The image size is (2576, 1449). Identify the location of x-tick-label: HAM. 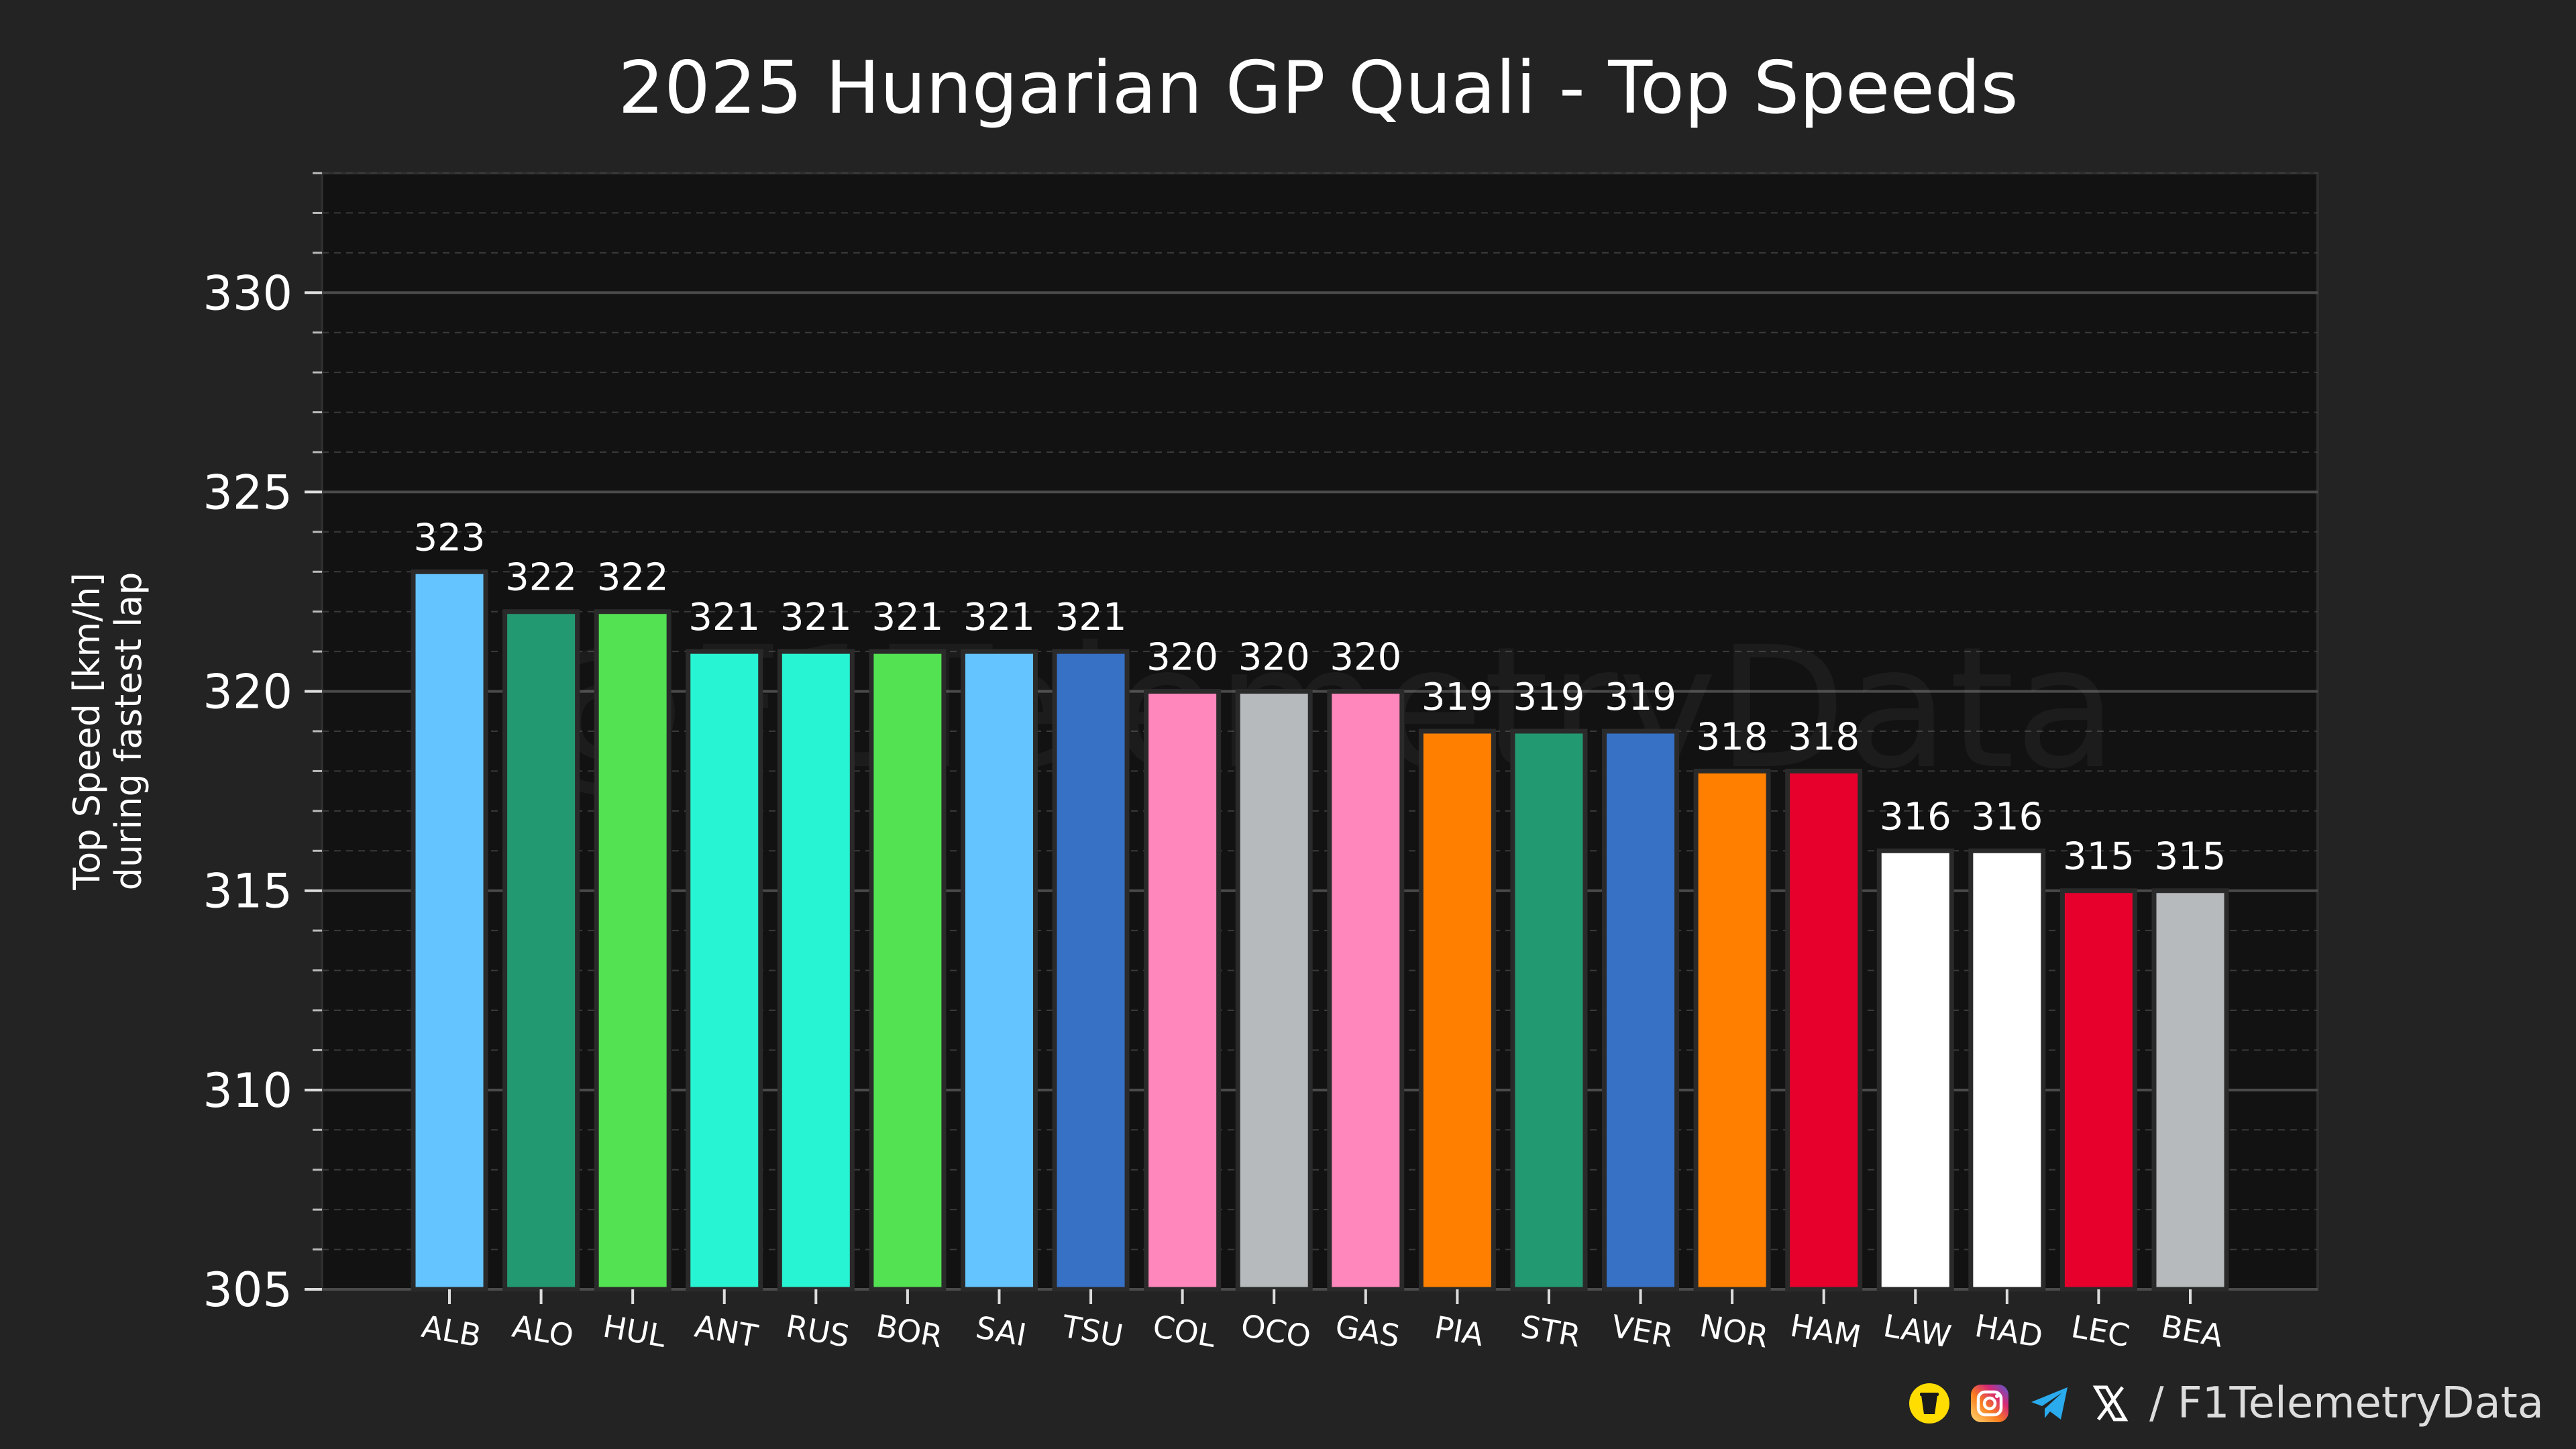
(1826, 1331).